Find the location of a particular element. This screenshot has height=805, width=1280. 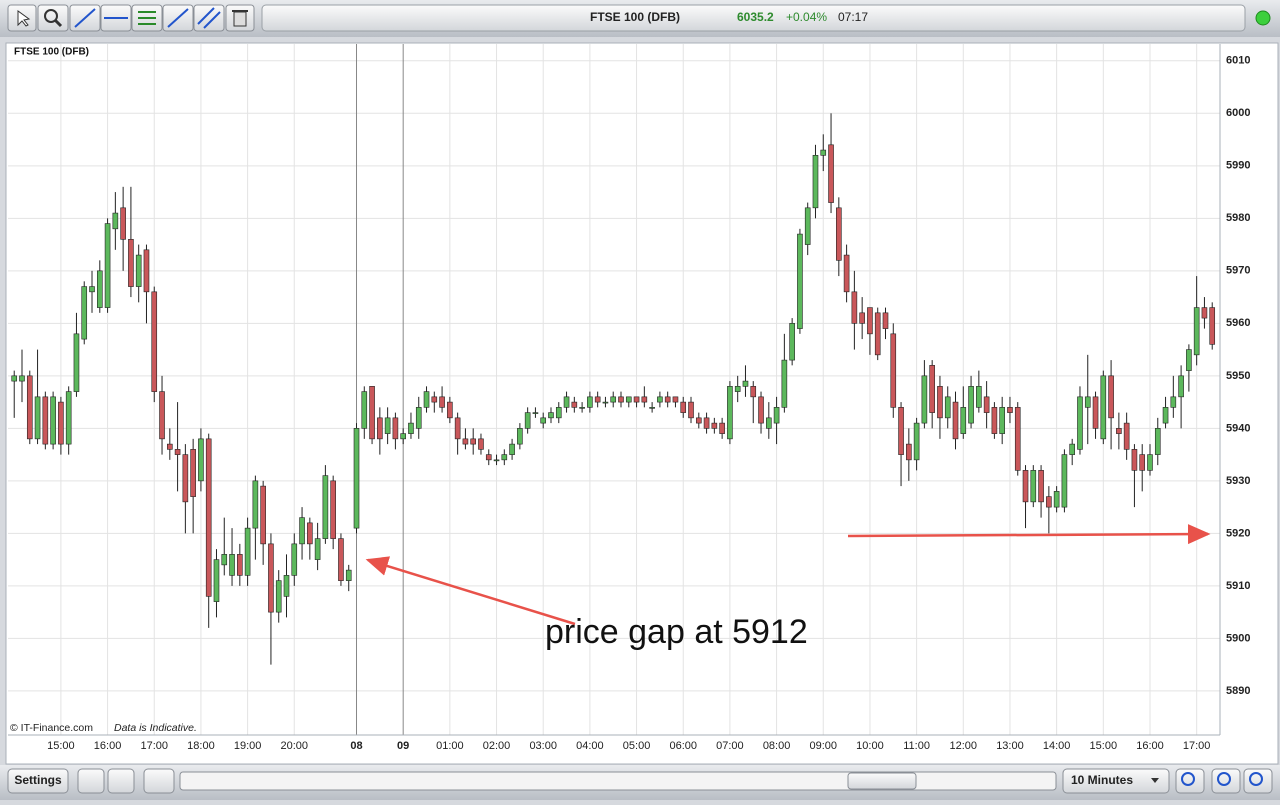

zoom-tool is located at coordinates (53, 18).